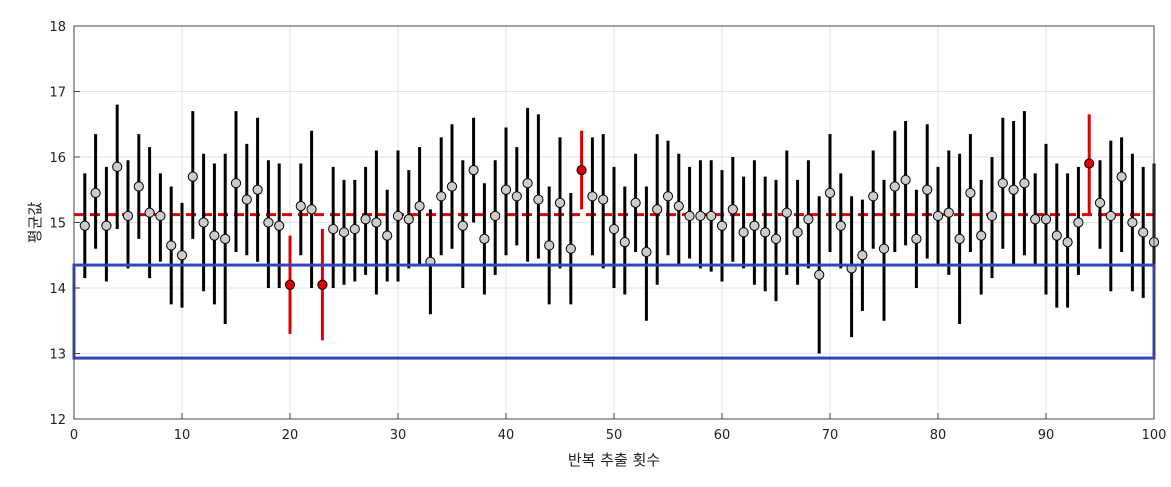 The width and height of the screenshot is (1171, 487). What do you see at coordinates (57, 289) in the screenshot?
I see `y-tick-label: 14` at bounding box center [57, 289].